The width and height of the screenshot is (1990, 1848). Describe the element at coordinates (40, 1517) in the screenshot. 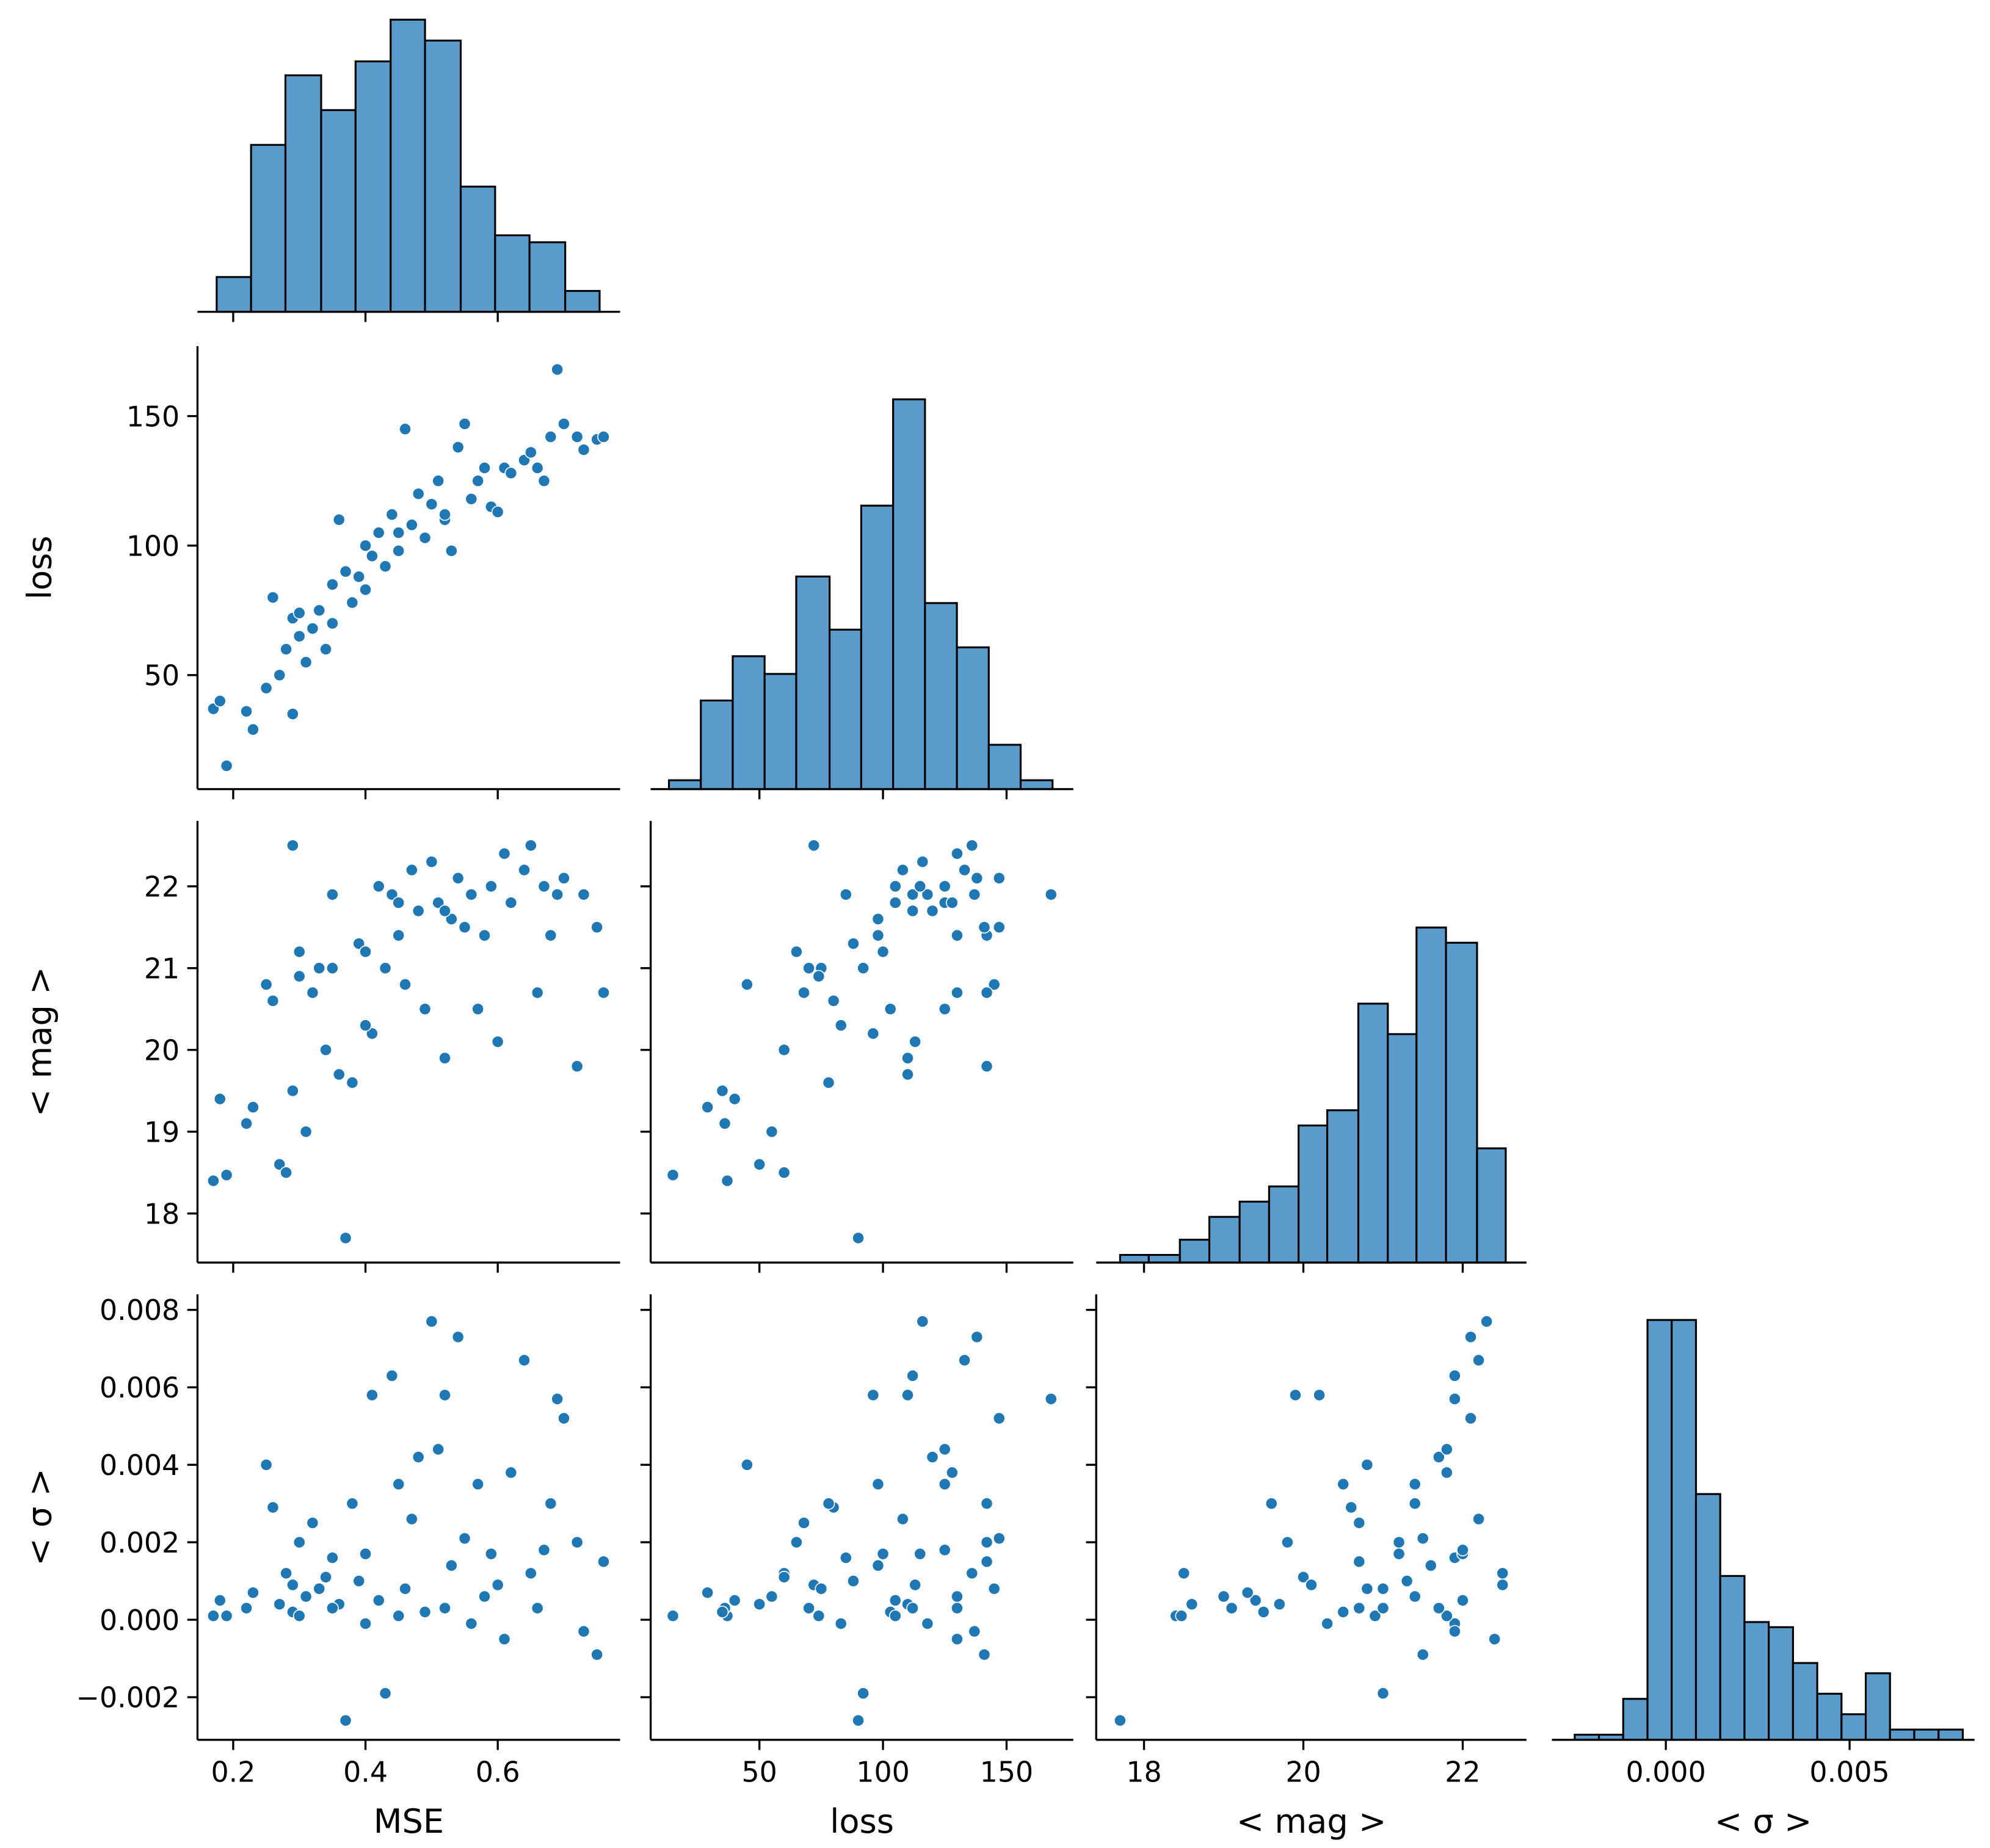

I see `y-axis-label: < σ >` at that location.